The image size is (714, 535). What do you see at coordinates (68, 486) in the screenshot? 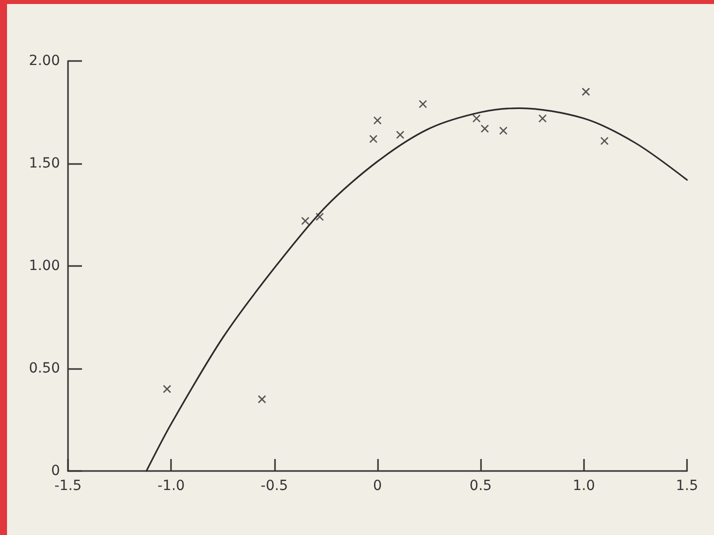
I see `x-tick-label: -1.5` at bounding box center [68, 486].